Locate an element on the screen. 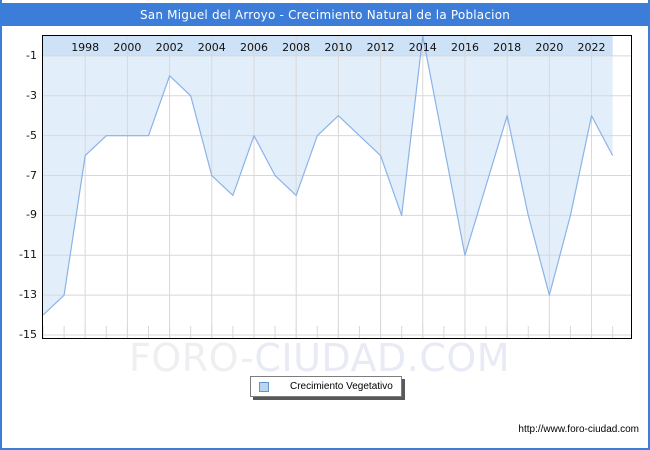 This screenshot has height=450, width=650. x-tick-label: 2012 is located at coordinates (380, 47).